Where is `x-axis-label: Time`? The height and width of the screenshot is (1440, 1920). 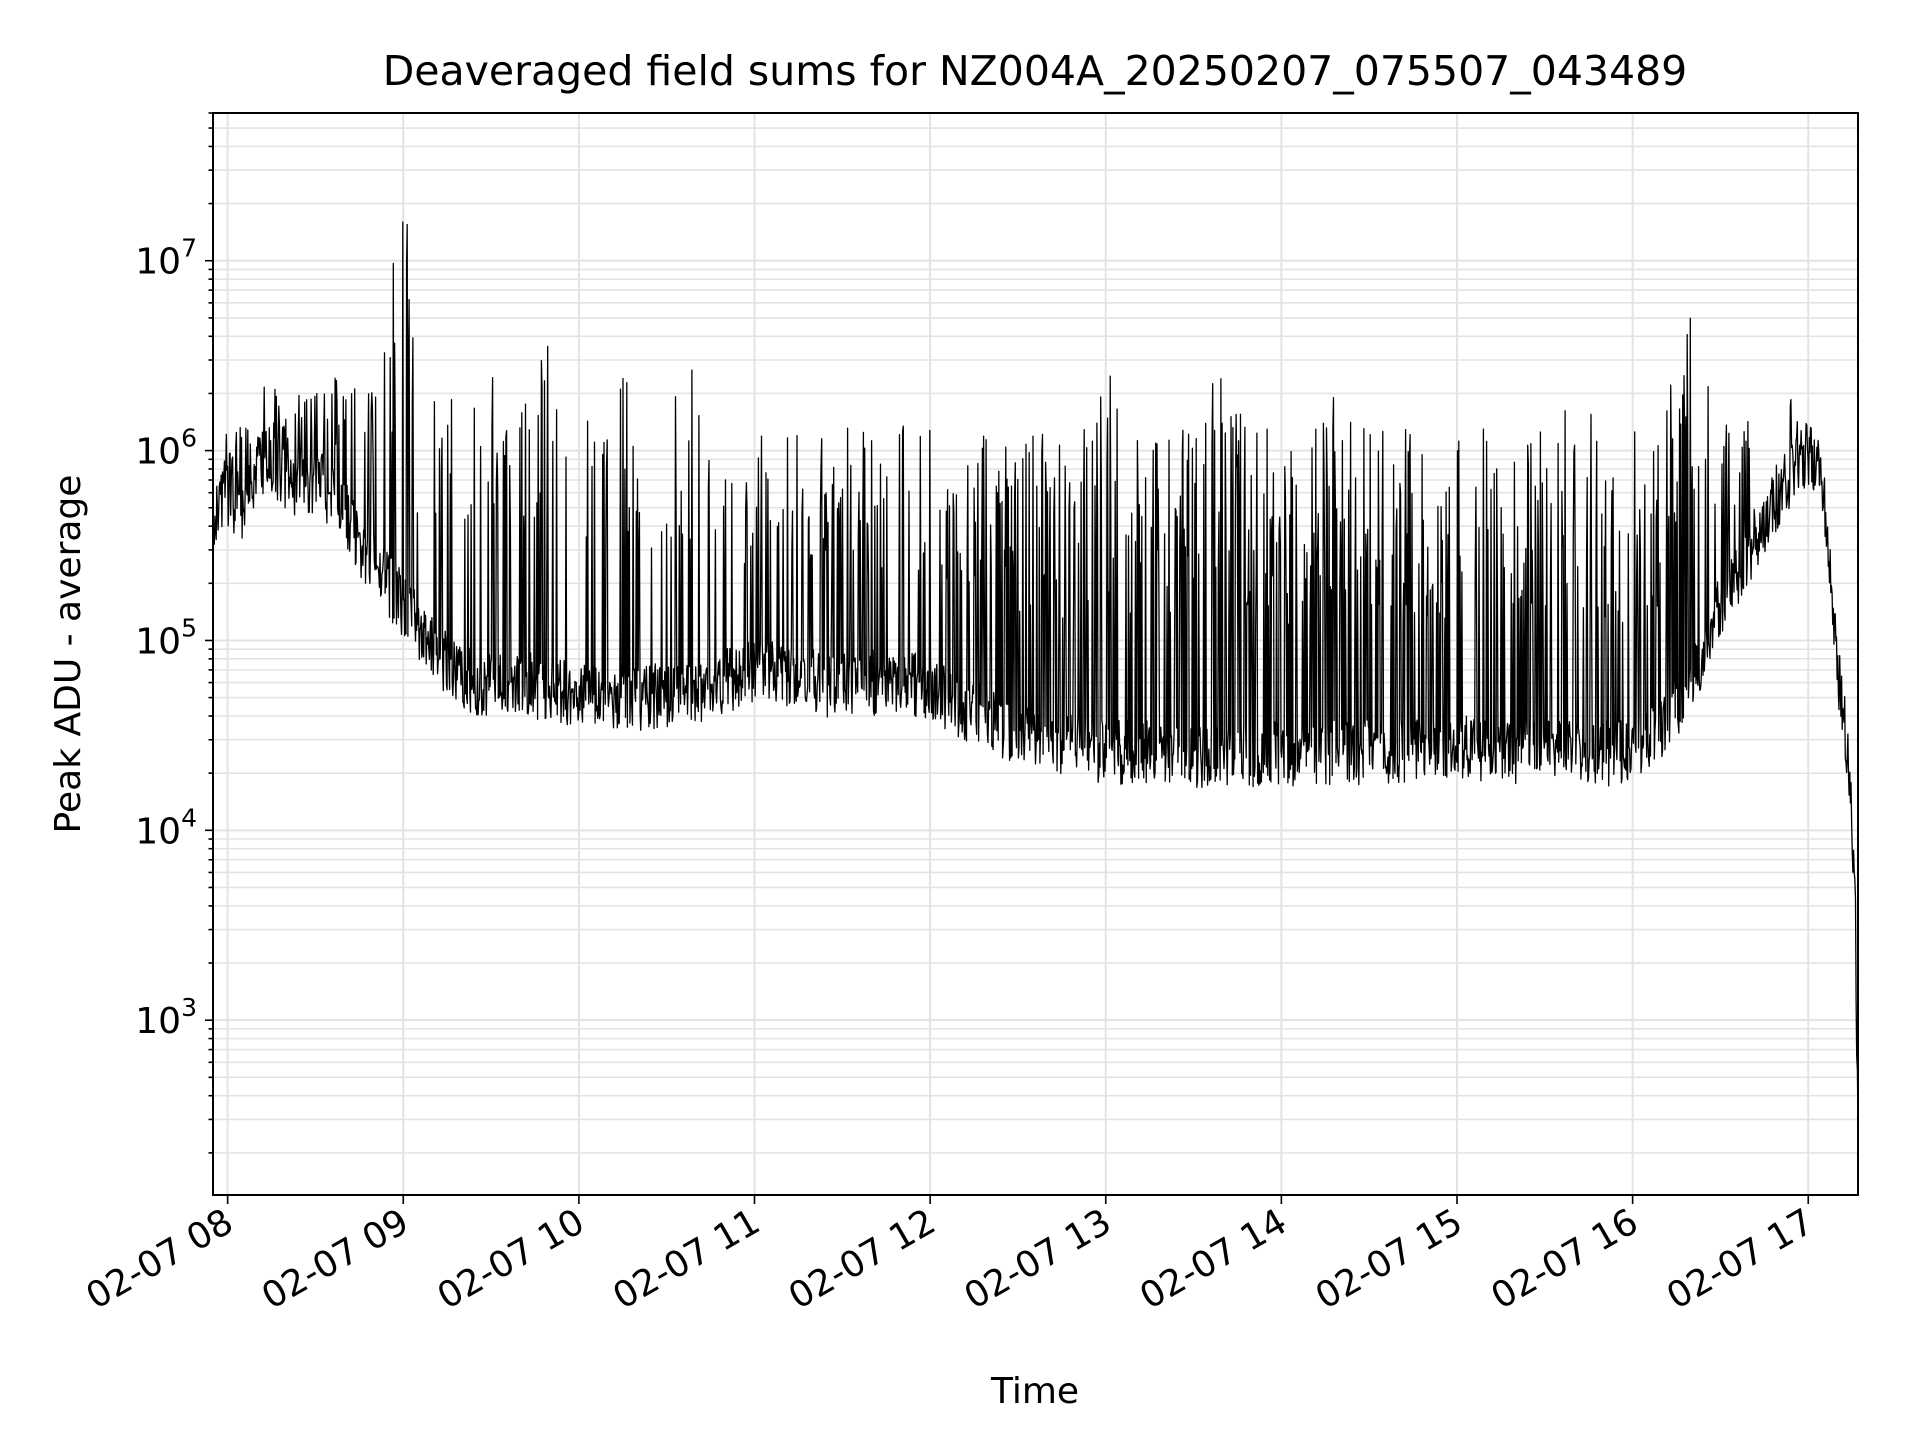
x-axis-label: Time is located at coordinates (1034, 1391).